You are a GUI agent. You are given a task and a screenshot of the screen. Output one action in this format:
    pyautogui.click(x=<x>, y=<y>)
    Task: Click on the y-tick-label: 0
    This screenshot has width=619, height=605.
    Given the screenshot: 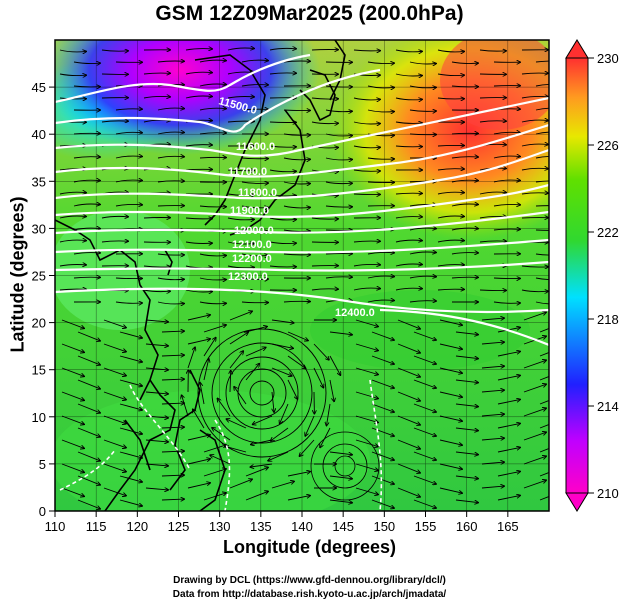 What is the action you would take?
    pyautogui.click(x=42, y=511)
    